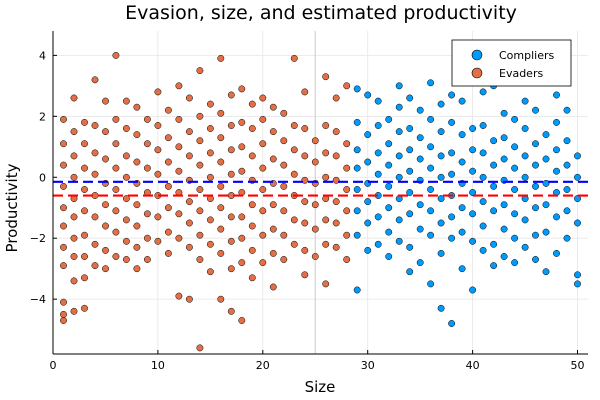  What do you see at coordinates (12, 207) in the screenshot?
I see `y-axis-label: Productivity` at bounding box center [12, 207].